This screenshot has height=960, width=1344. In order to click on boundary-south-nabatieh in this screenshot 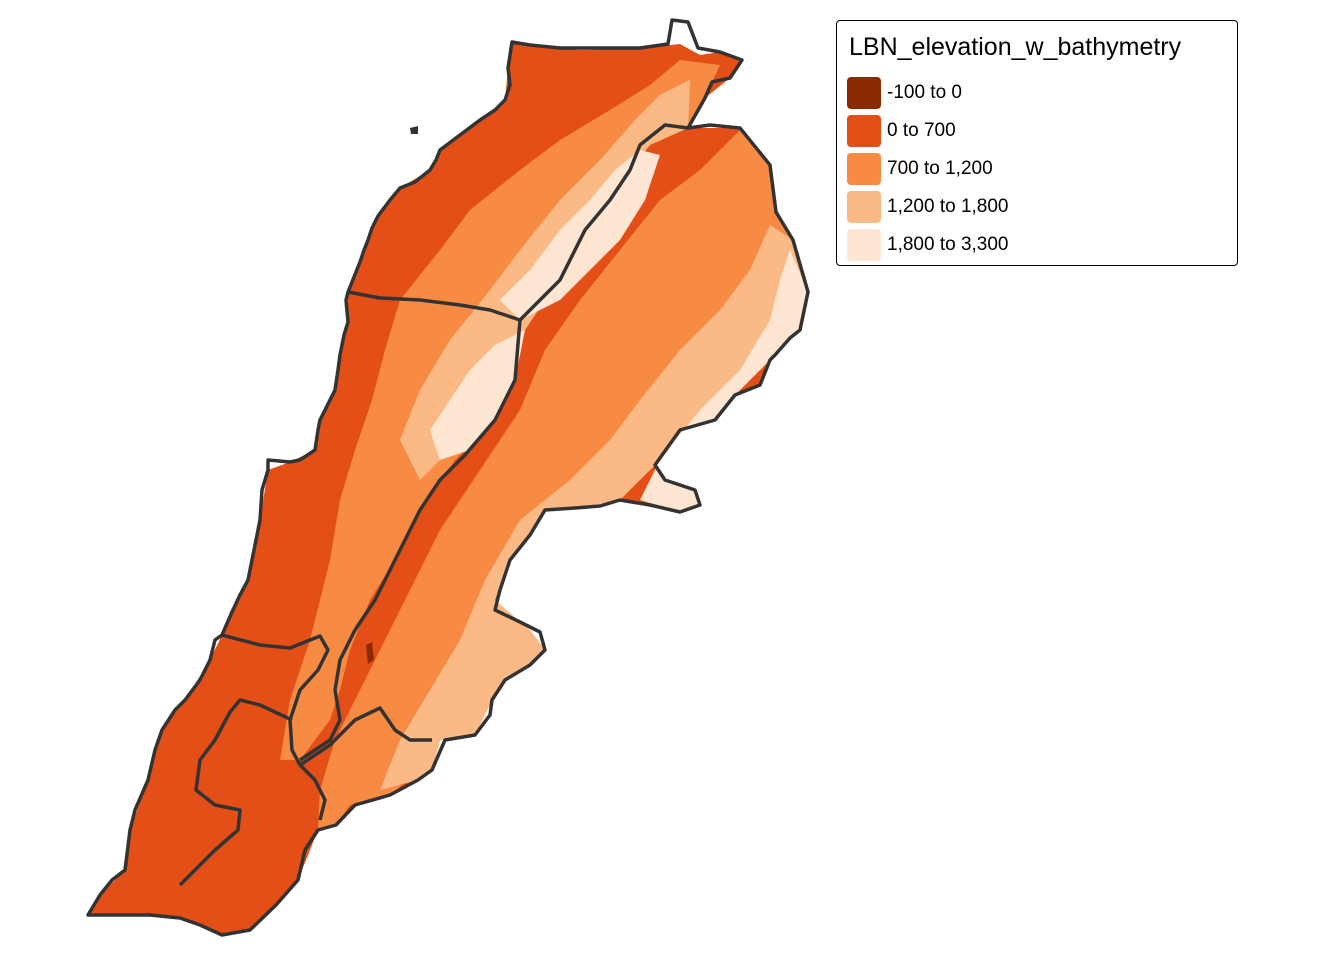, I will do `click(365, 736)`.